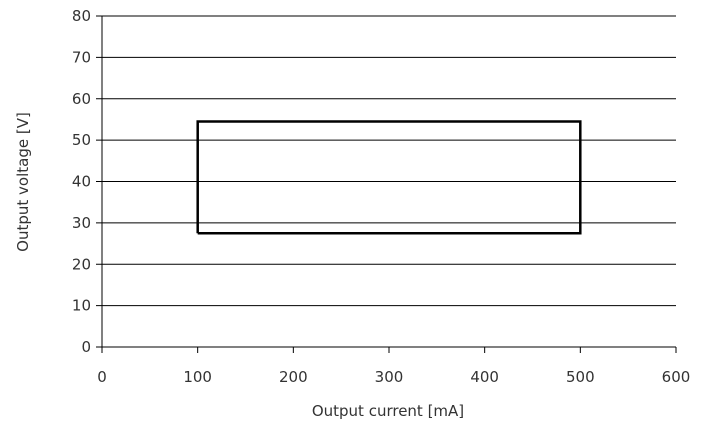  Describe the element at coordinates (81, 16) in the screenshot. I see `y-tick-label: 80` at that location.